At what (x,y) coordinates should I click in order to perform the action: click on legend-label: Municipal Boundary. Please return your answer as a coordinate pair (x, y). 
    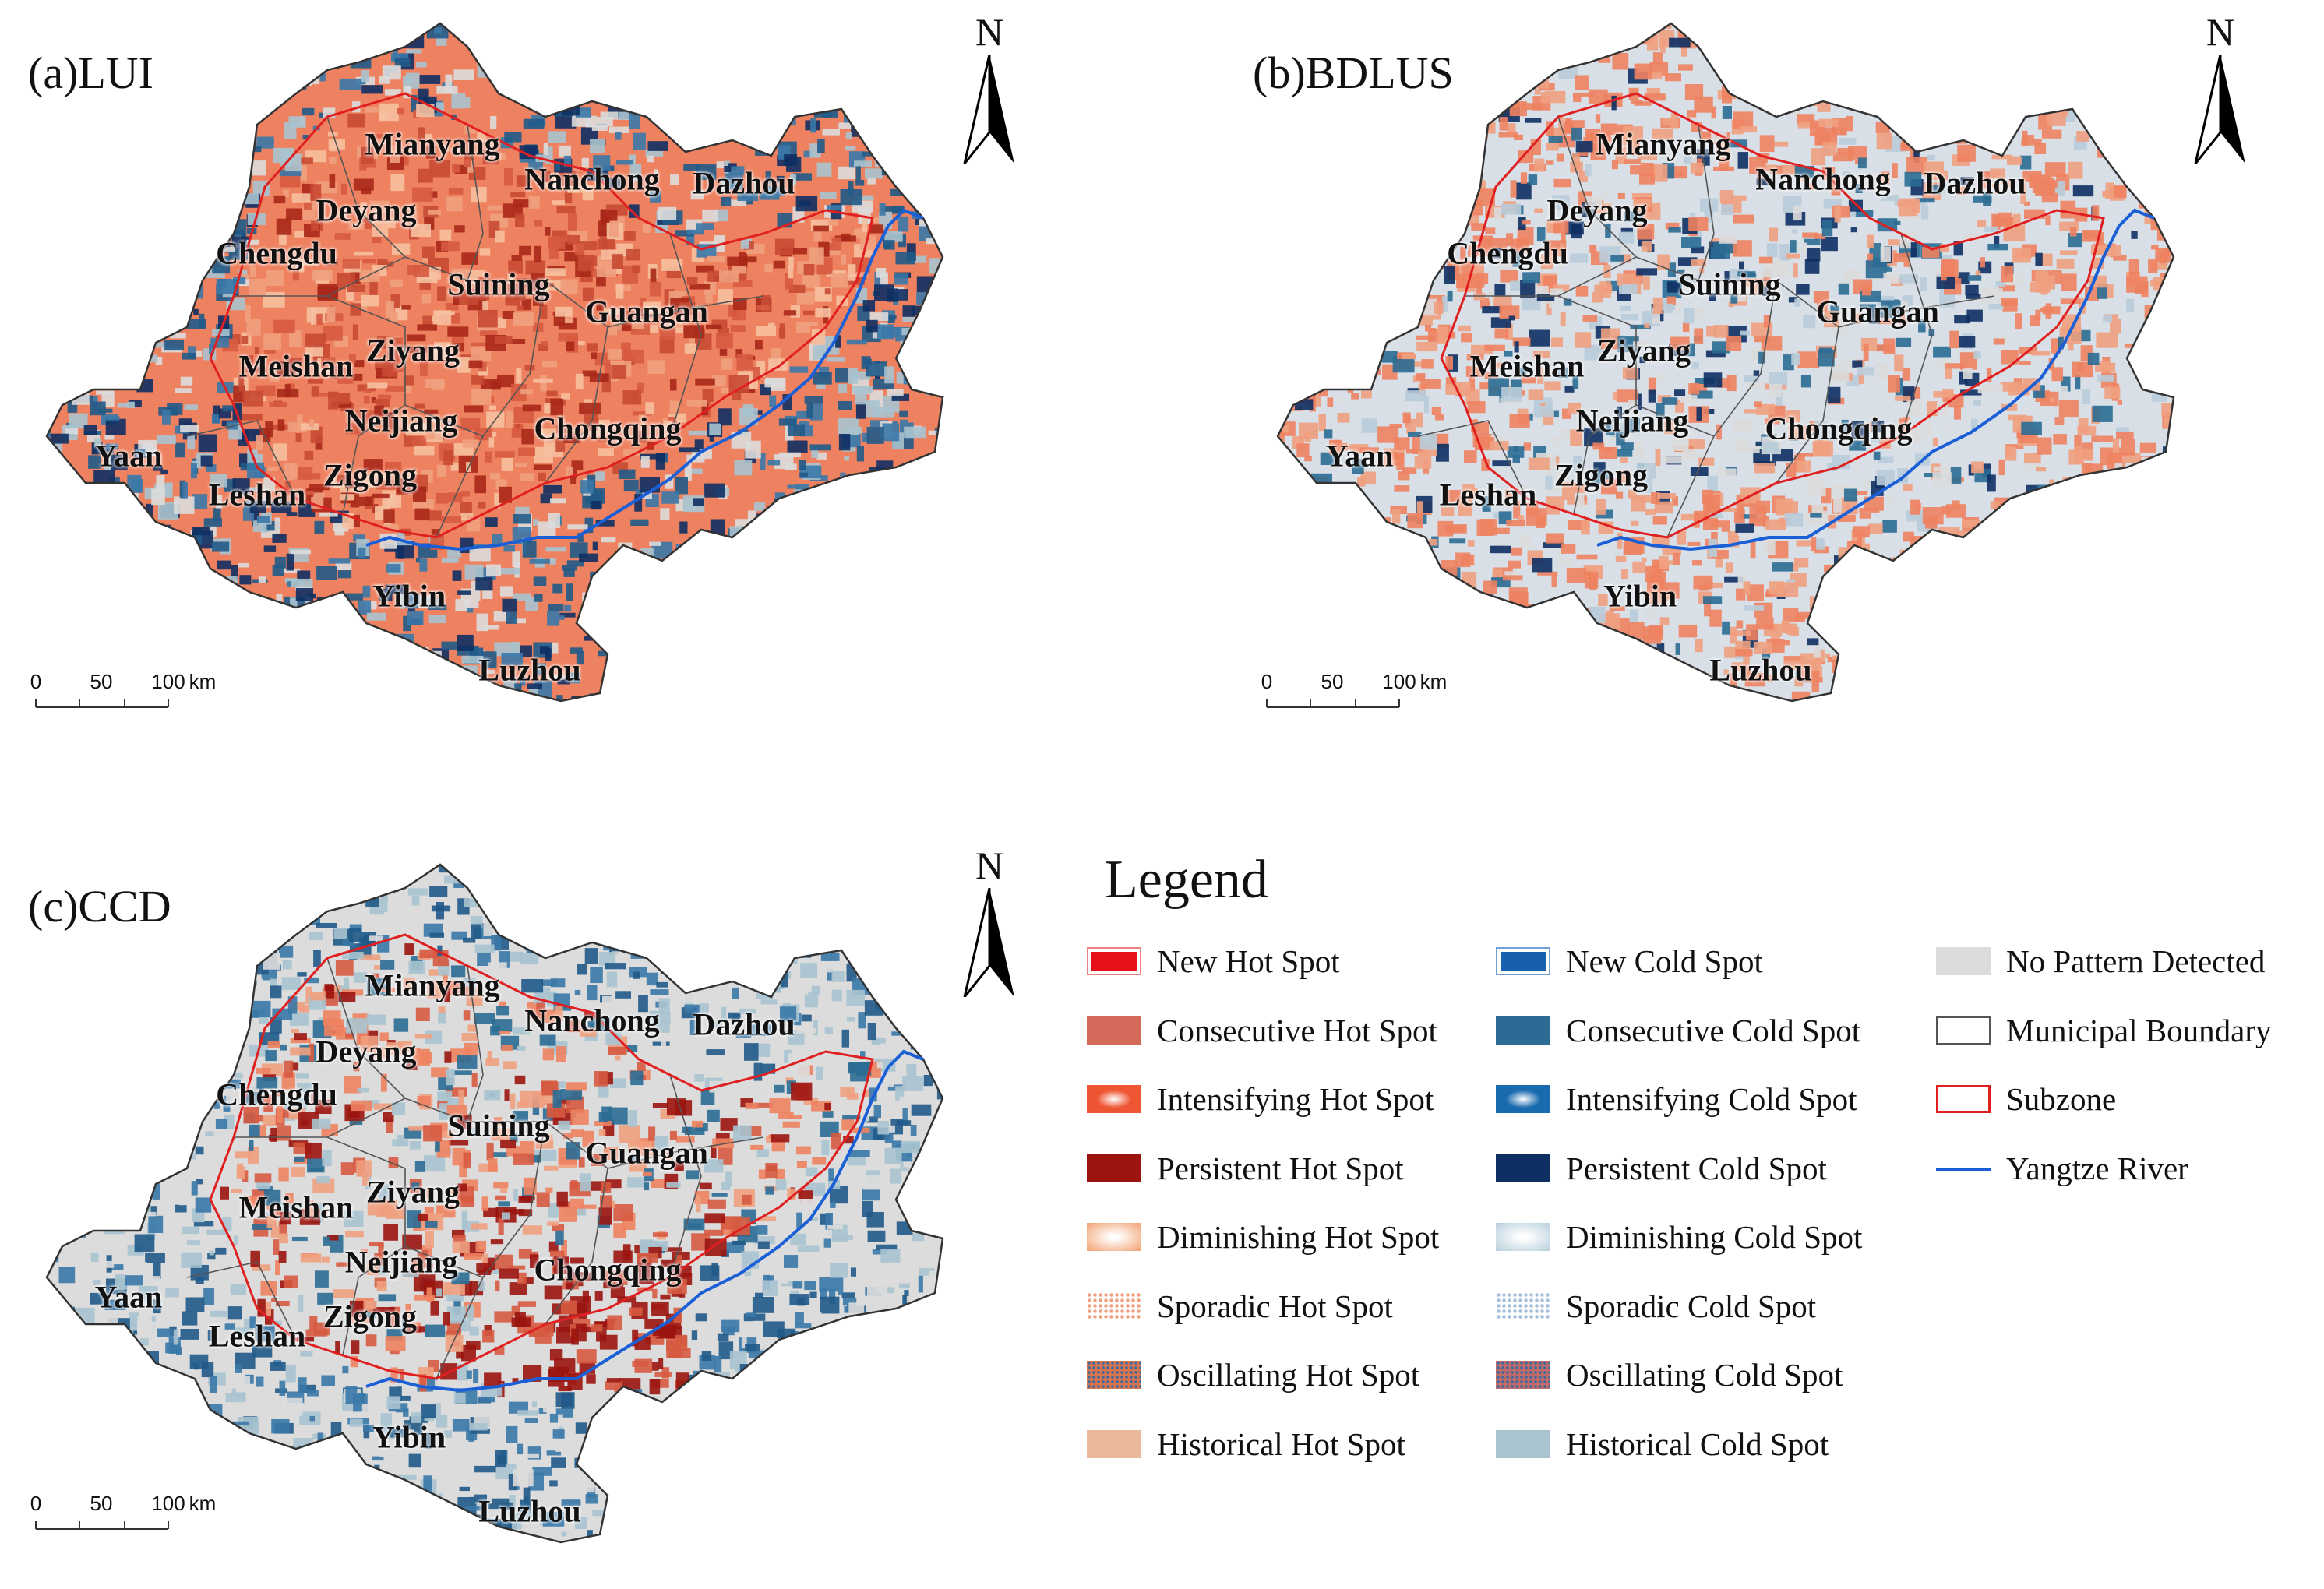
    Looking at the image, I should click on (2138, 1030).